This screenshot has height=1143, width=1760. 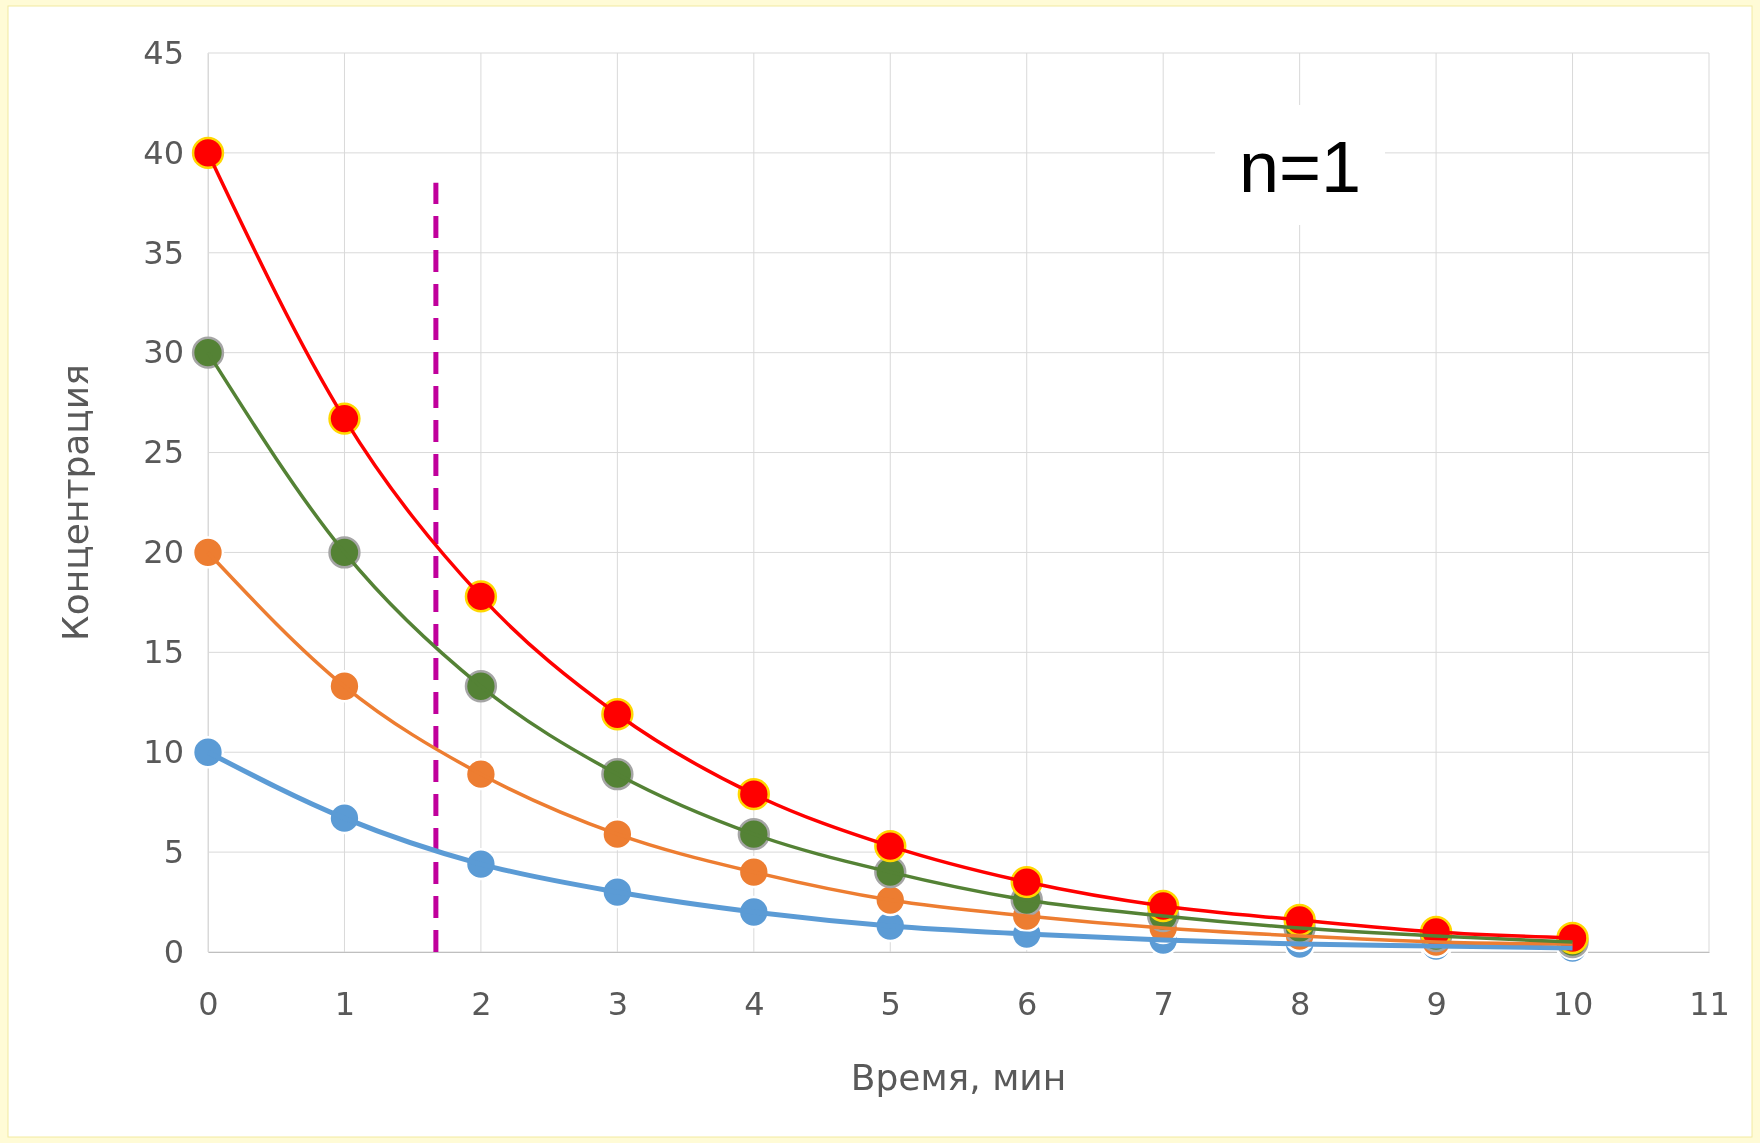 What do you see at coordinates (754, 1003) in the screenshot?
I see `x-tick-label: 4` at bounding box center [754, 1003].